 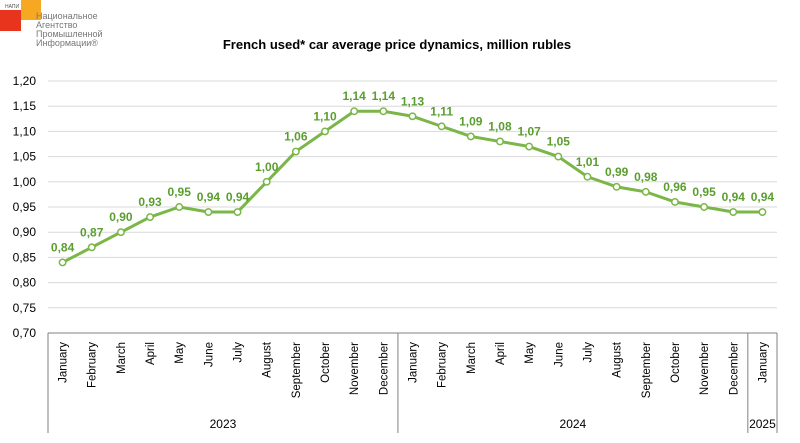 What do you see at coordinates (25, 308) in the screenshot?
I see `y-tick-label: 0,75` at bounding box center [25, 308].